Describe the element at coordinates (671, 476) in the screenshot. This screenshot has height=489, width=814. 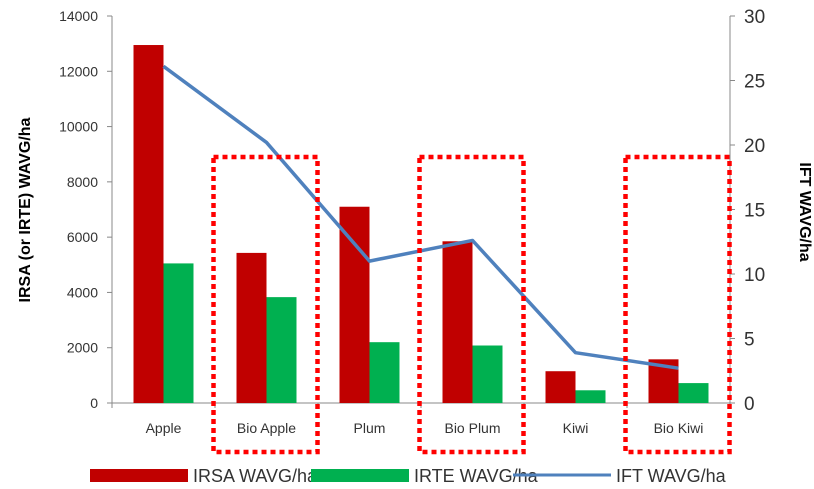
I see `legend-label-ift: IFT WAVG/ha` at that location.